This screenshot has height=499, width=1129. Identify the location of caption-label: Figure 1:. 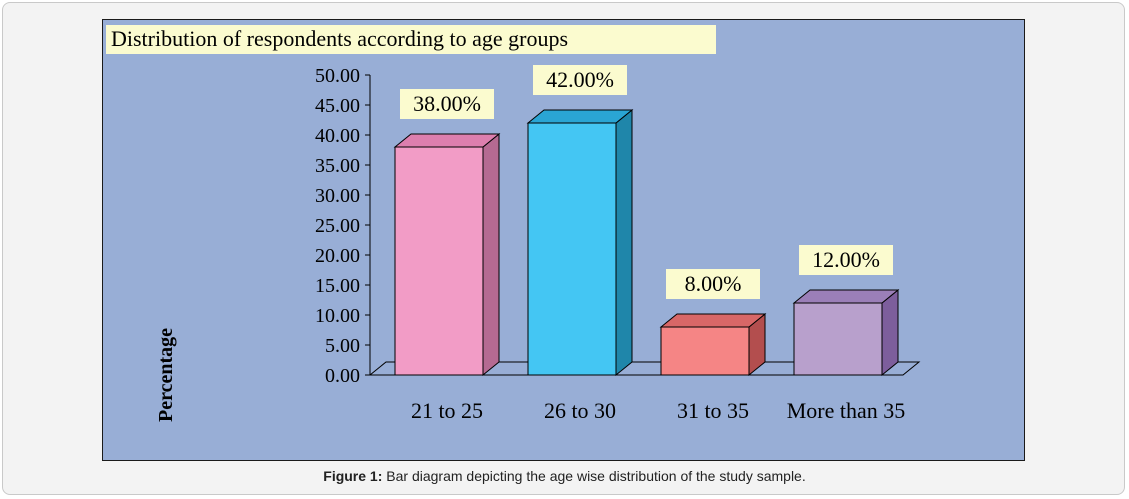
(353, 476).